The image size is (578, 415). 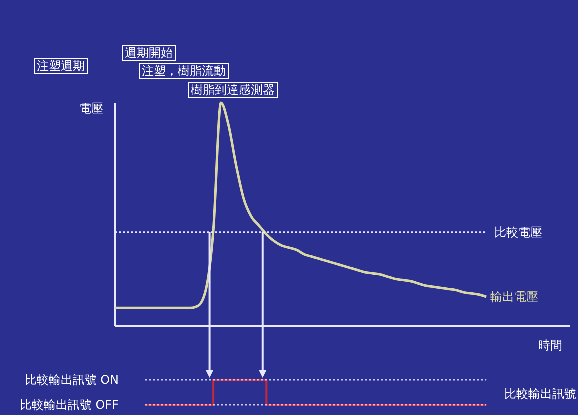 I want to click on text: 週期開始, so click(x=149, y=53).